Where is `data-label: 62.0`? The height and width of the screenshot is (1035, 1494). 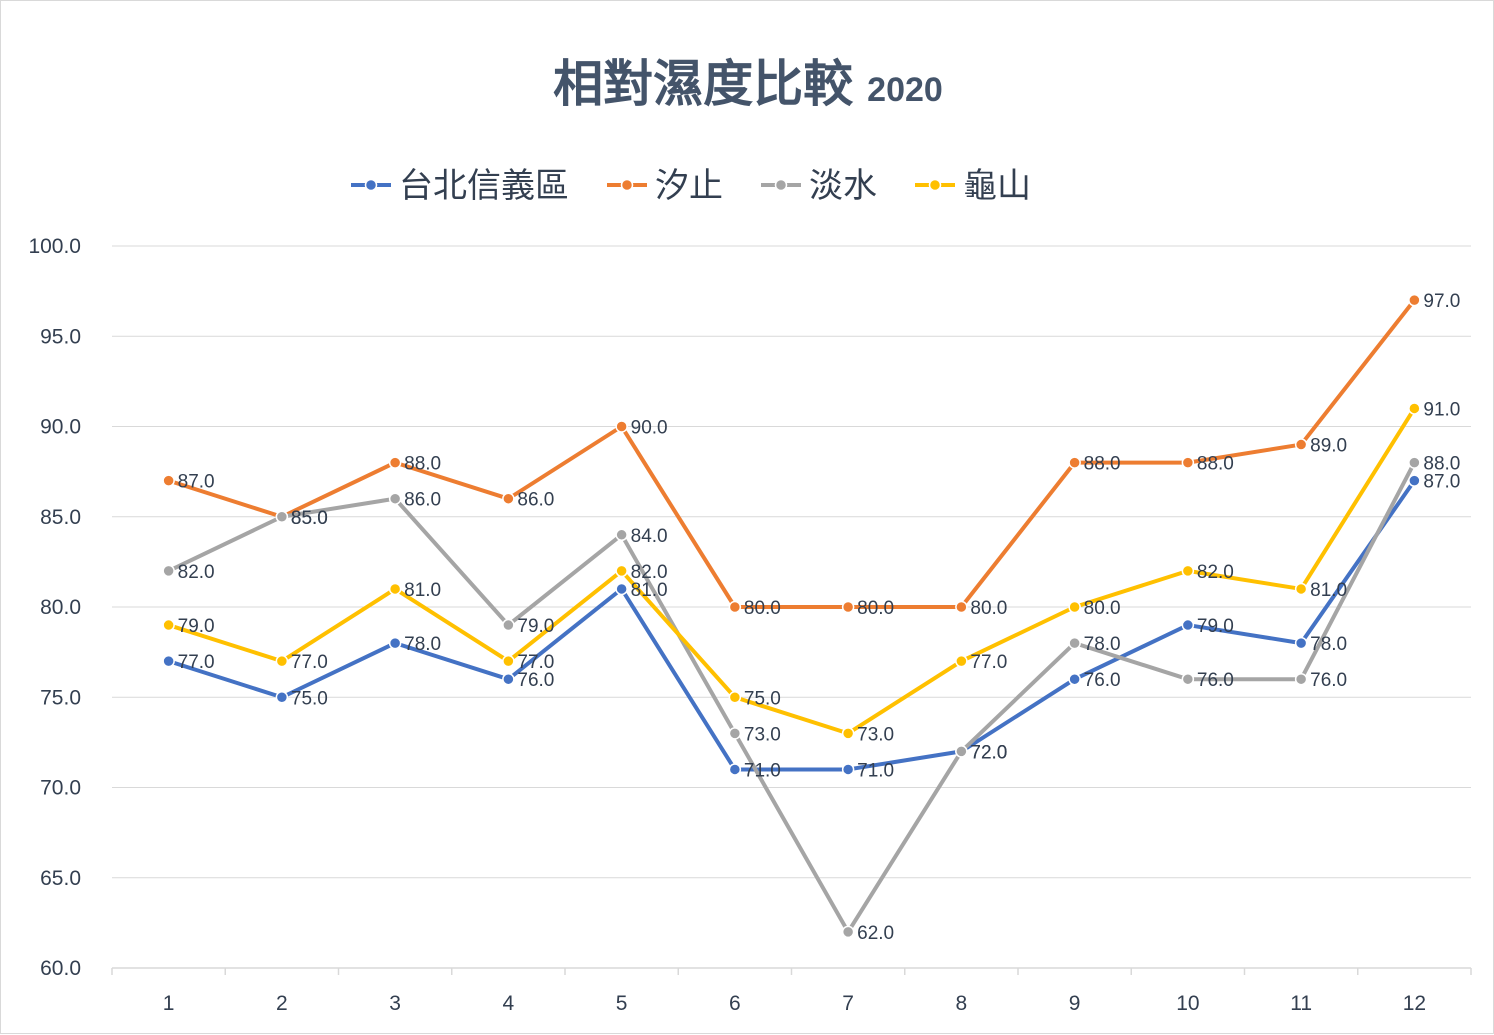
data-label: 62.0 is located at coordinates (875, 933).